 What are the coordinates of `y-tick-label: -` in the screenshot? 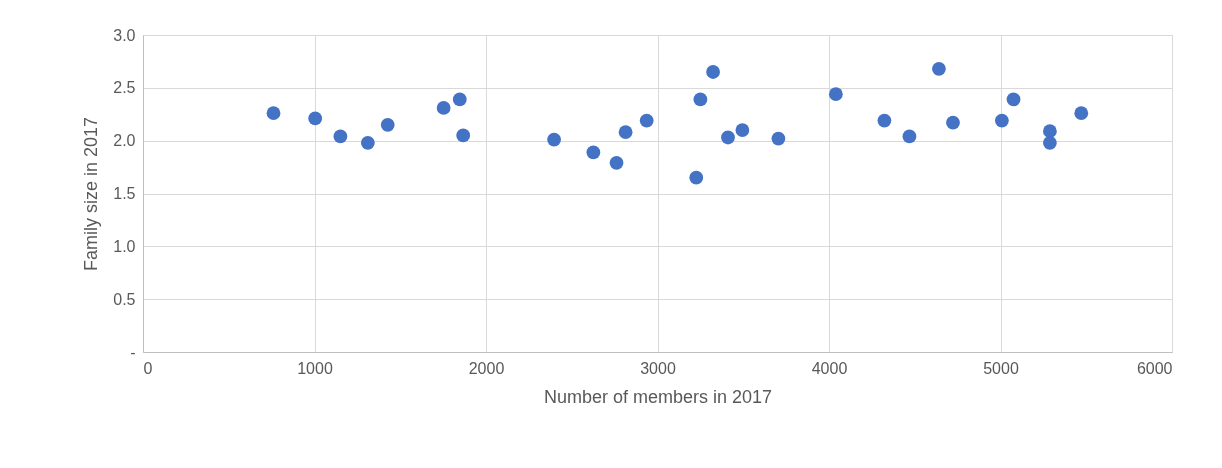 It's located at (133, 352).